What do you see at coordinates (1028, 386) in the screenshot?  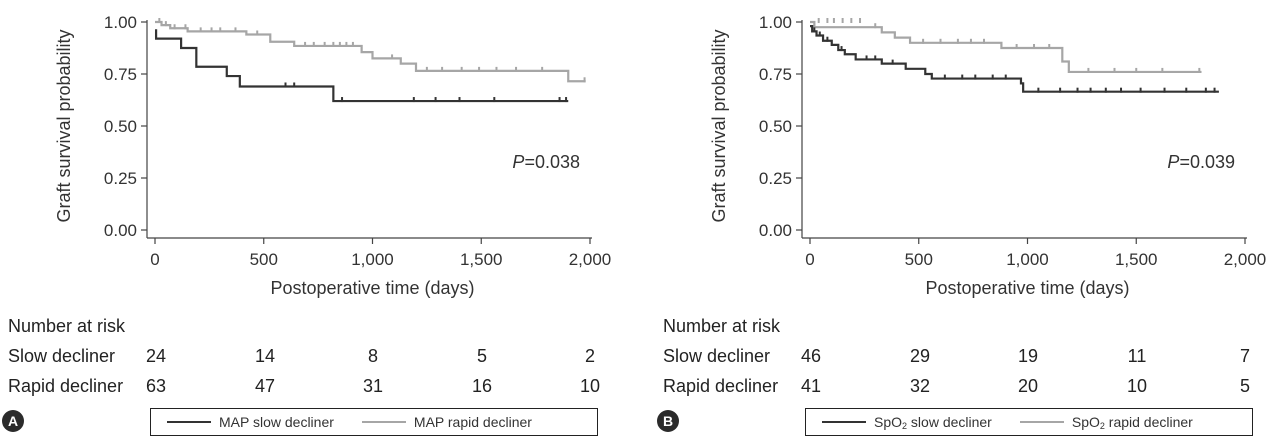 I see `risk-value: 20` at bounding box center [1028, 386].